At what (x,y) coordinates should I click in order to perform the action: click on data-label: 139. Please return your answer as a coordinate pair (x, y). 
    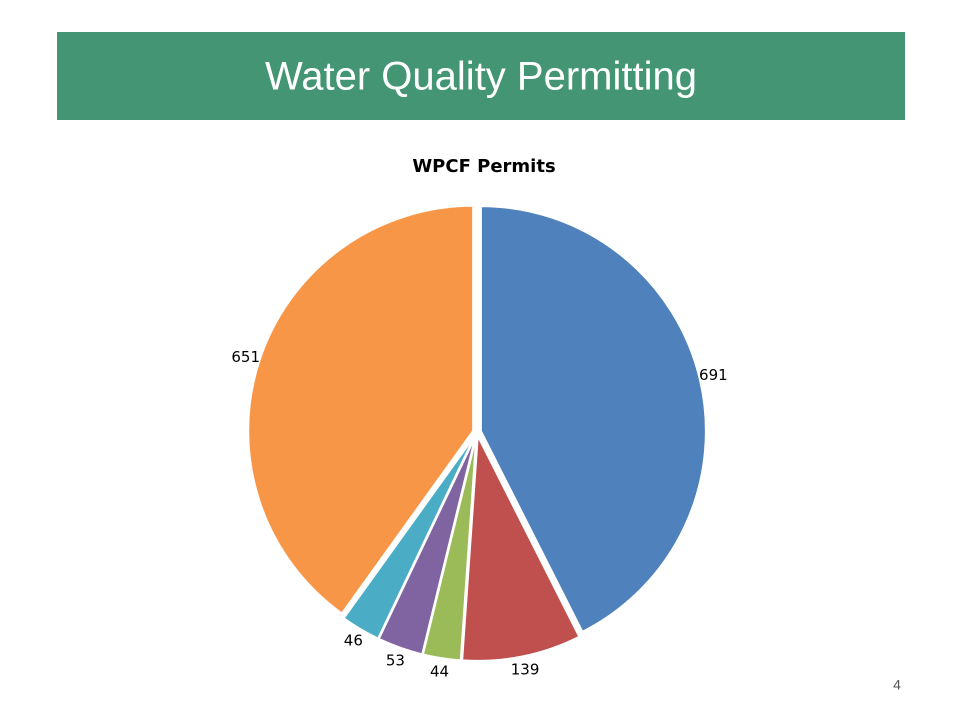
    Looking at the image, I should click on (525, 670).